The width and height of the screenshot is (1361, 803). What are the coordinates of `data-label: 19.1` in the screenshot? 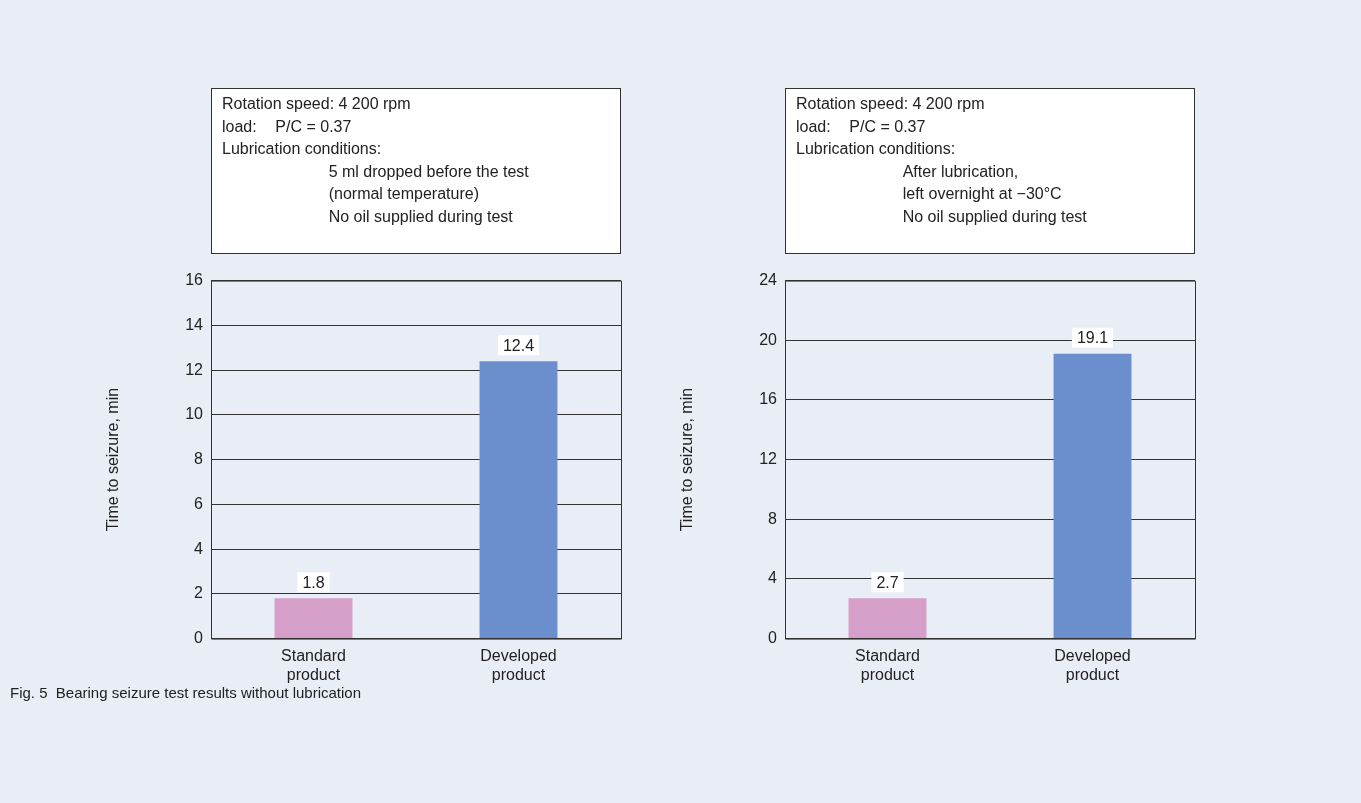 It's located at (1092, 338).